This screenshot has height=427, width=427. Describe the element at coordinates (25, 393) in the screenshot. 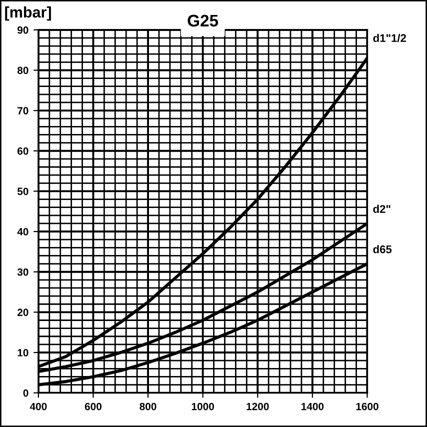

I see `y-tick-label: 0` at that location.